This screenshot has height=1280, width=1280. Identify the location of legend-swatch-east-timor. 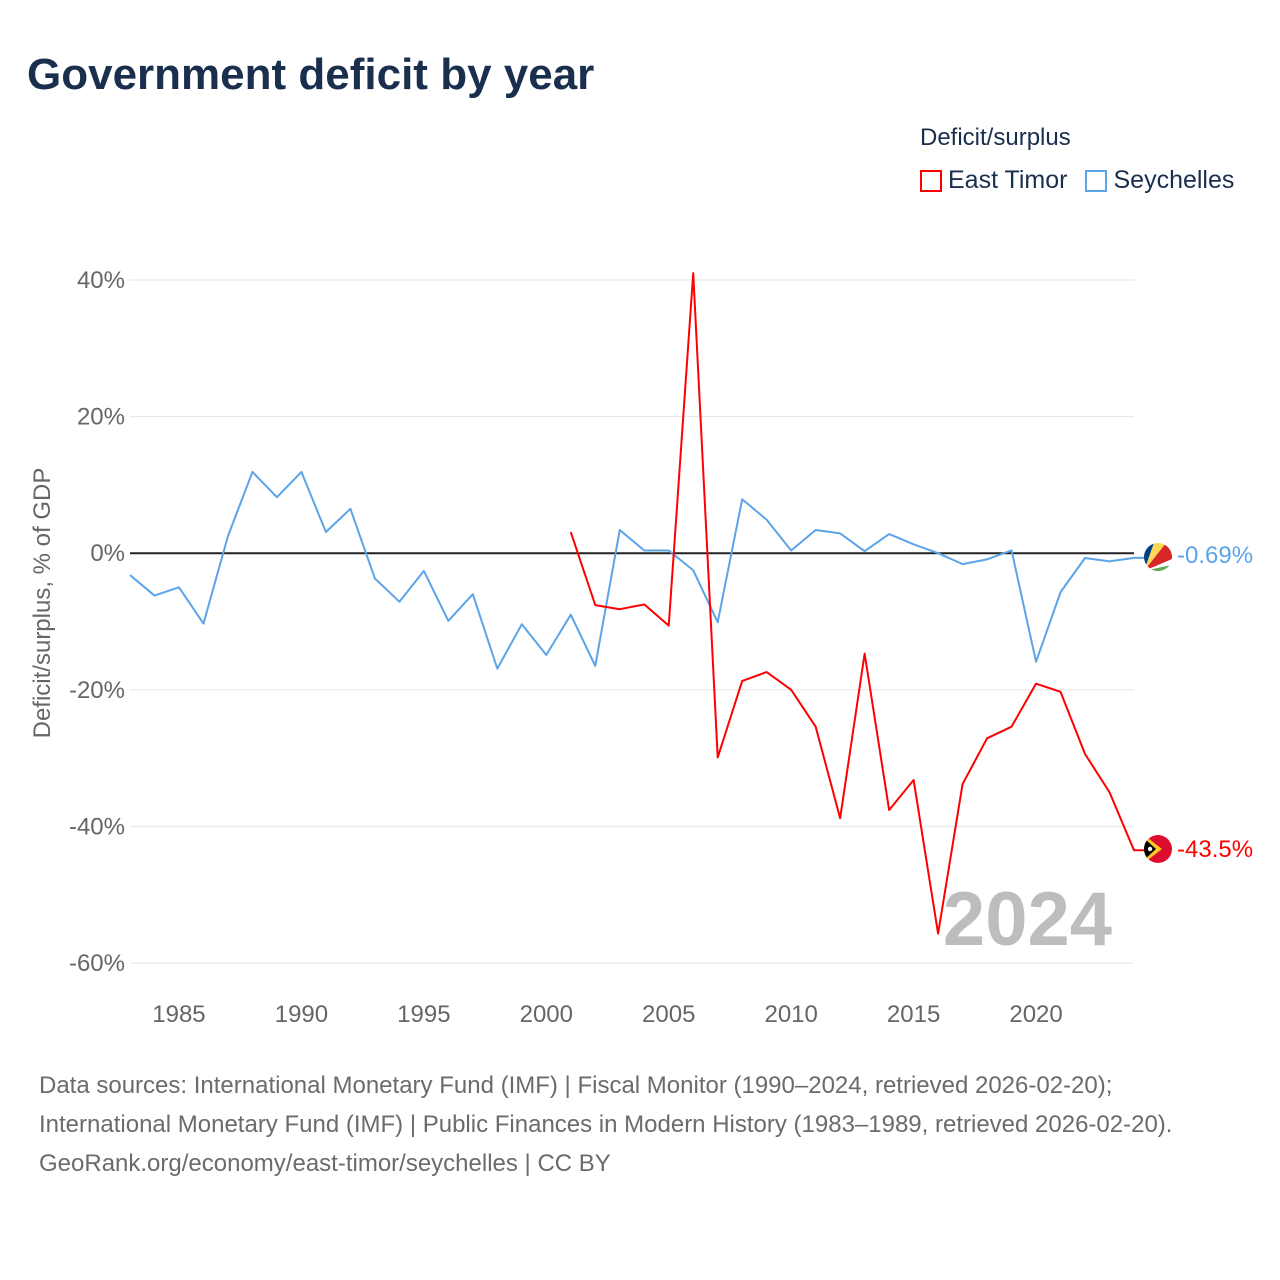
(931, 180).